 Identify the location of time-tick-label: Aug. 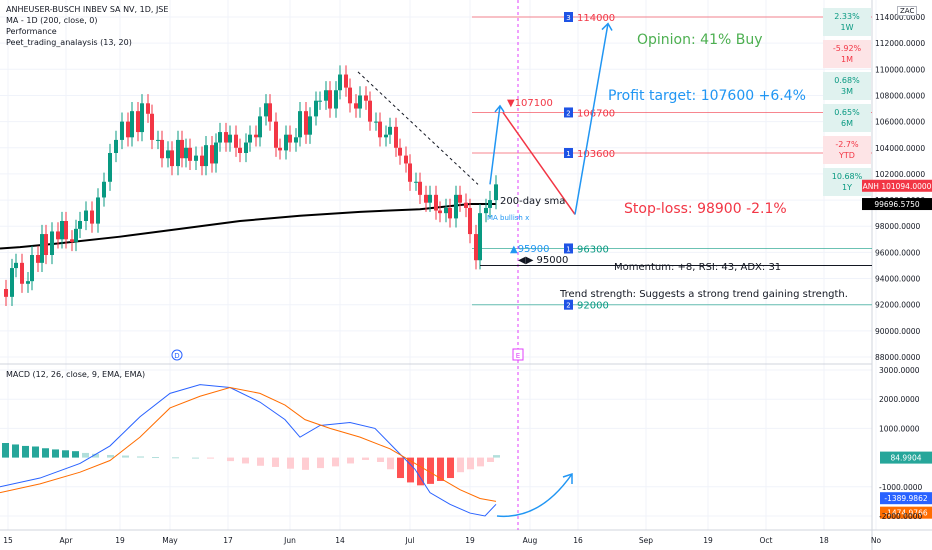
(530, 540).